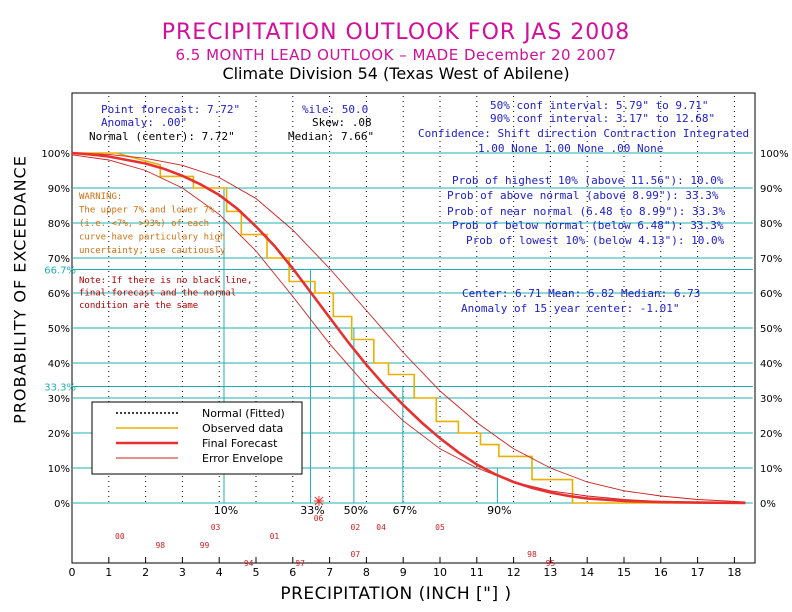 The image size is (792, 612). What do you see at coordinates (162, 136) in the screenshot?
I see `stat-normal-center: Normal (center): 7.72"` at bounding box center [162, 136].